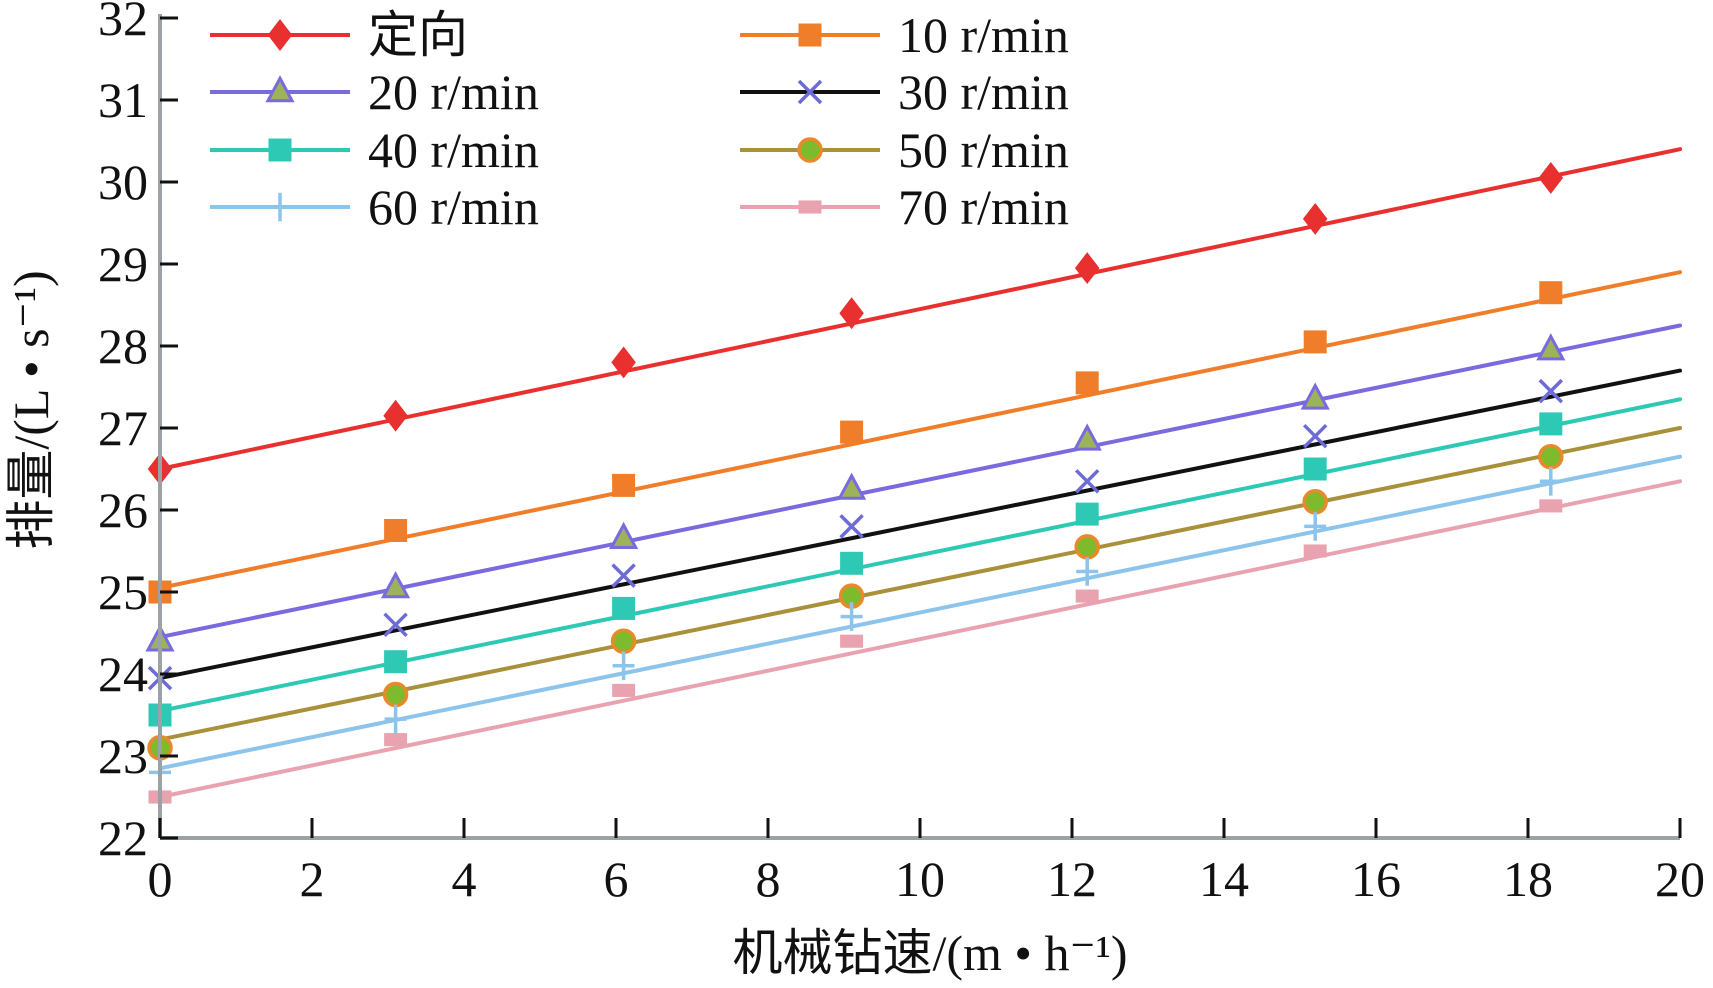  What do you see at coordinates (123, 264) in the screenshot?
I see `y-tick-label: 29` at bounding box center [123, 264].